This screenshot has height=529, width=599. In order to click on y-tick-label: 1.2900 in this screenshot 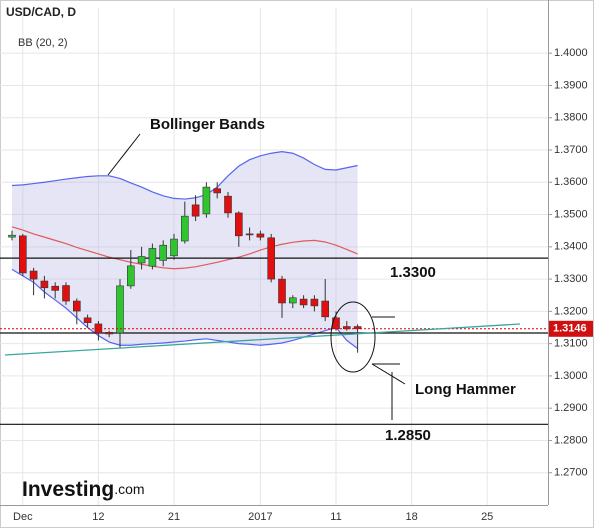, I will do `click(571, 408)`.